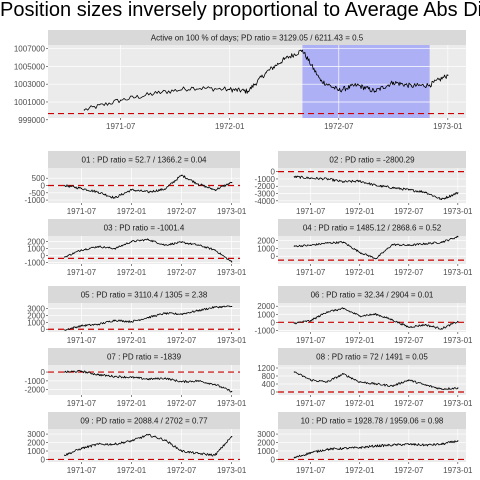  What do you see at coordinates (30, 49) in the screenshot?
I see `y-tick-label: 1007000` at bounding box center [30, 49].